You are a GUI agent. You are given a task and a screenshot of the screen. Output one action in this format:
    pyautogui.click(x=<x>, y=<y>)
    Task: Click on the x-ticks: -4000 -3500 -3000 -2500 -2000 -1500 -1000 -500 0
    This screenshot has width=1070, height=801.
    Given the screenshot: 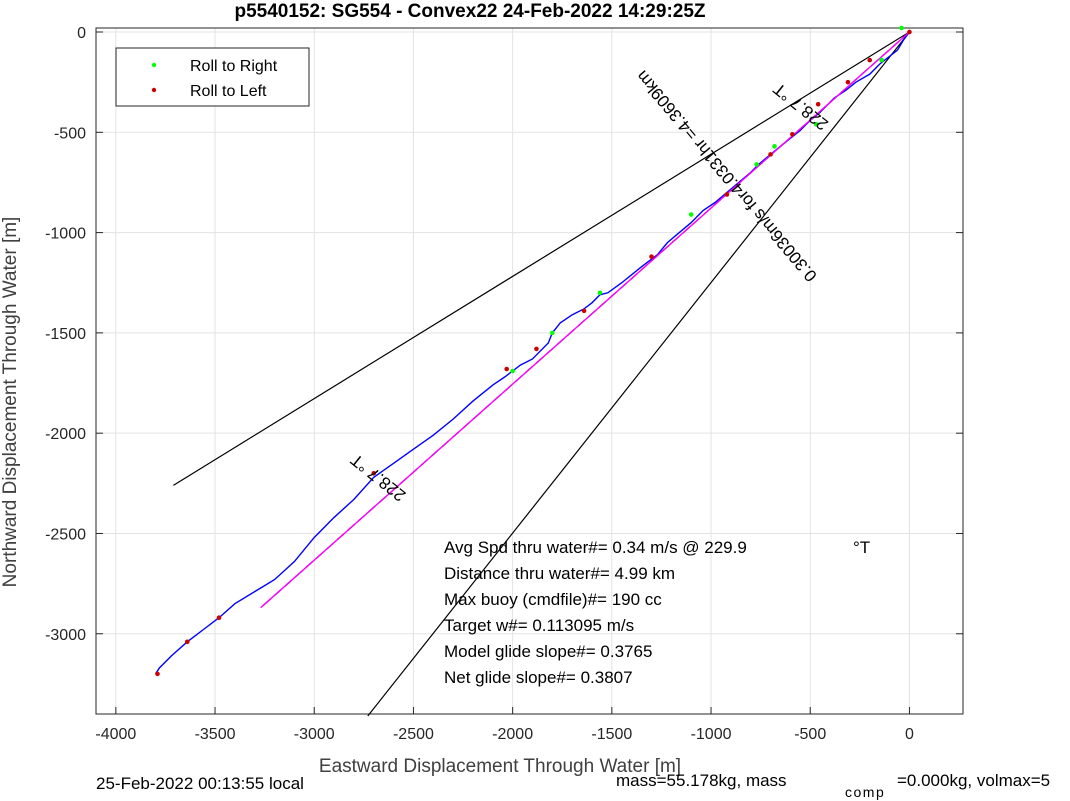 What is the action you would take?
    pyautogui.click(x=504, y=725)
    